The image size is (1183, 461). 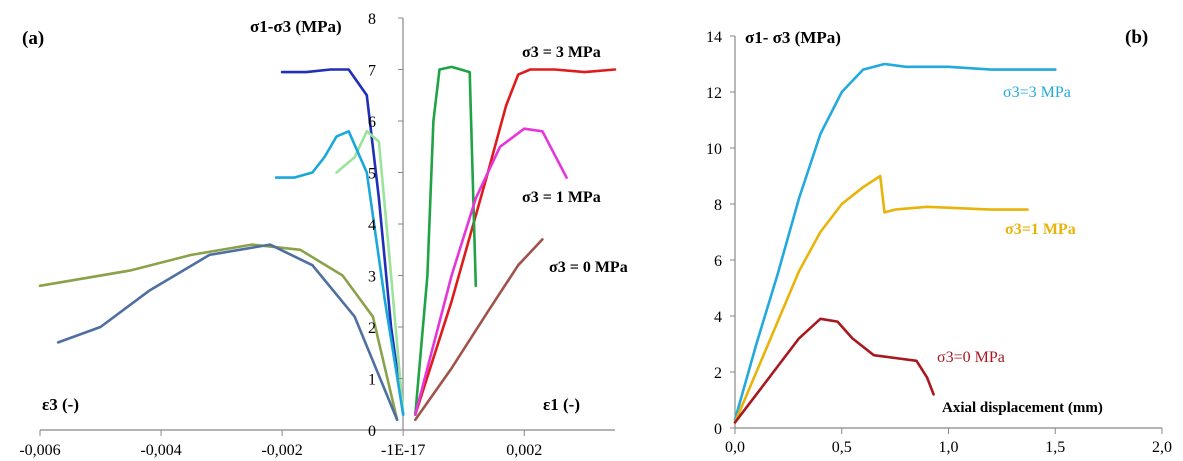 I want to click on panel-b-xlabel: Axial displacement (mm), so click(x=1022, y=408).